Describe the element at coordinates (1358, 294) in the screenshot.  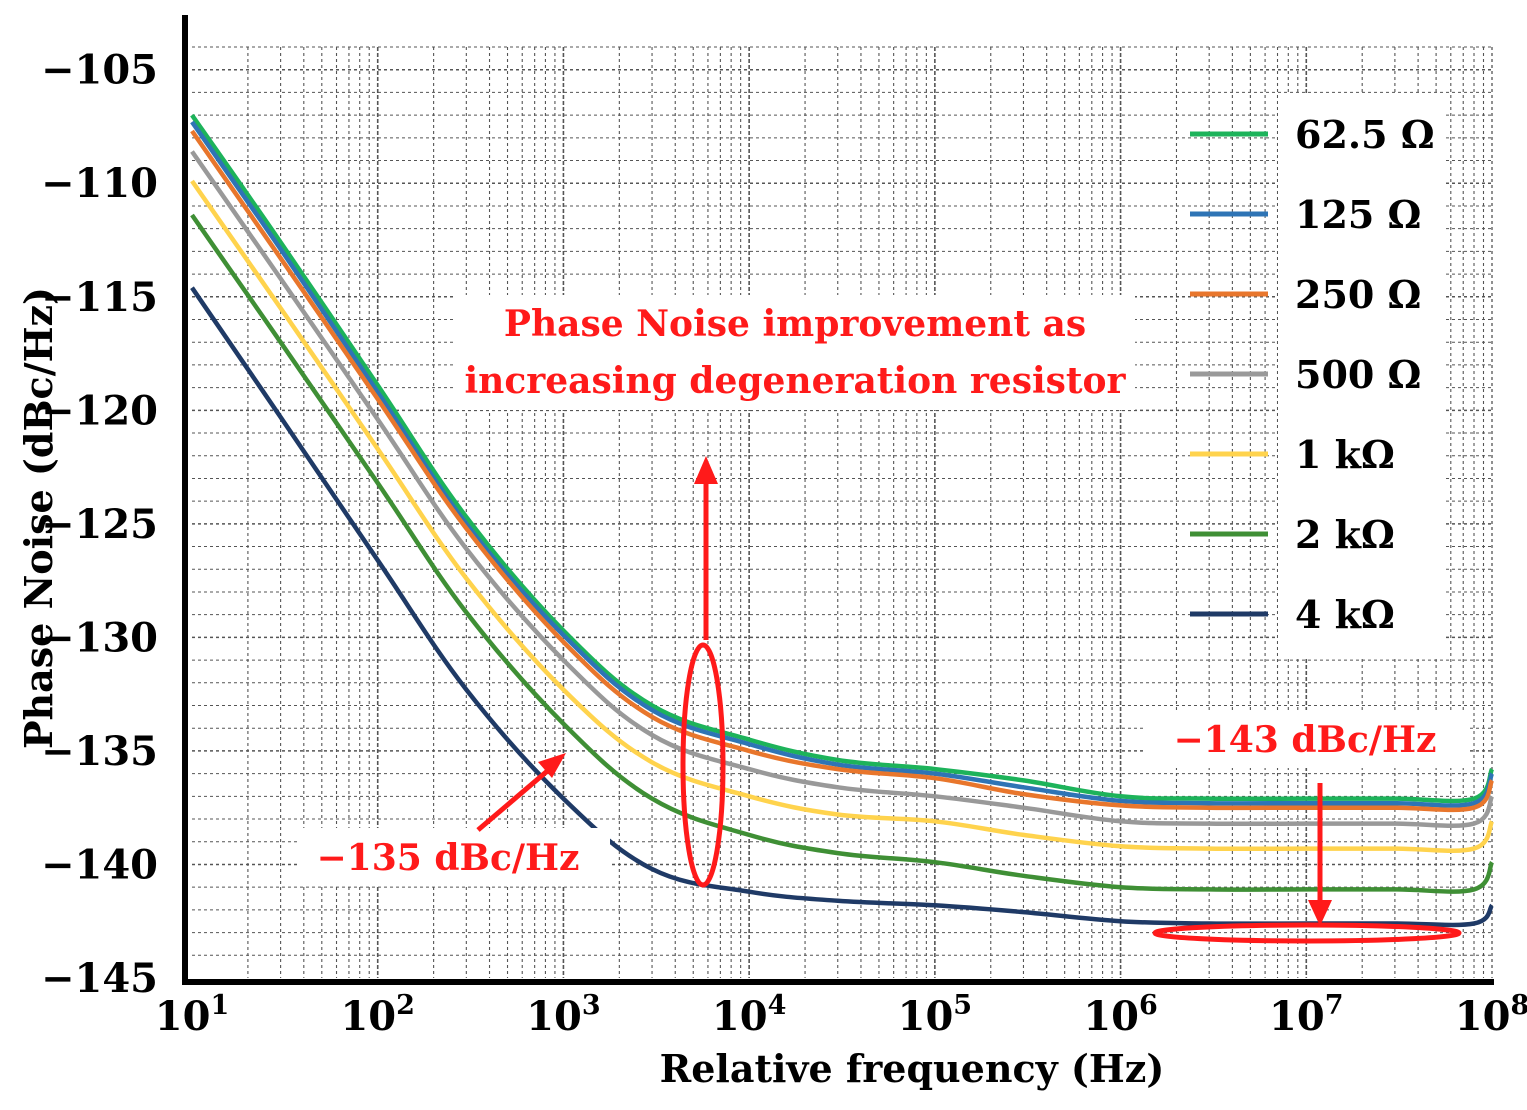
I see `legend-label-2: 250 Ω` at that location.